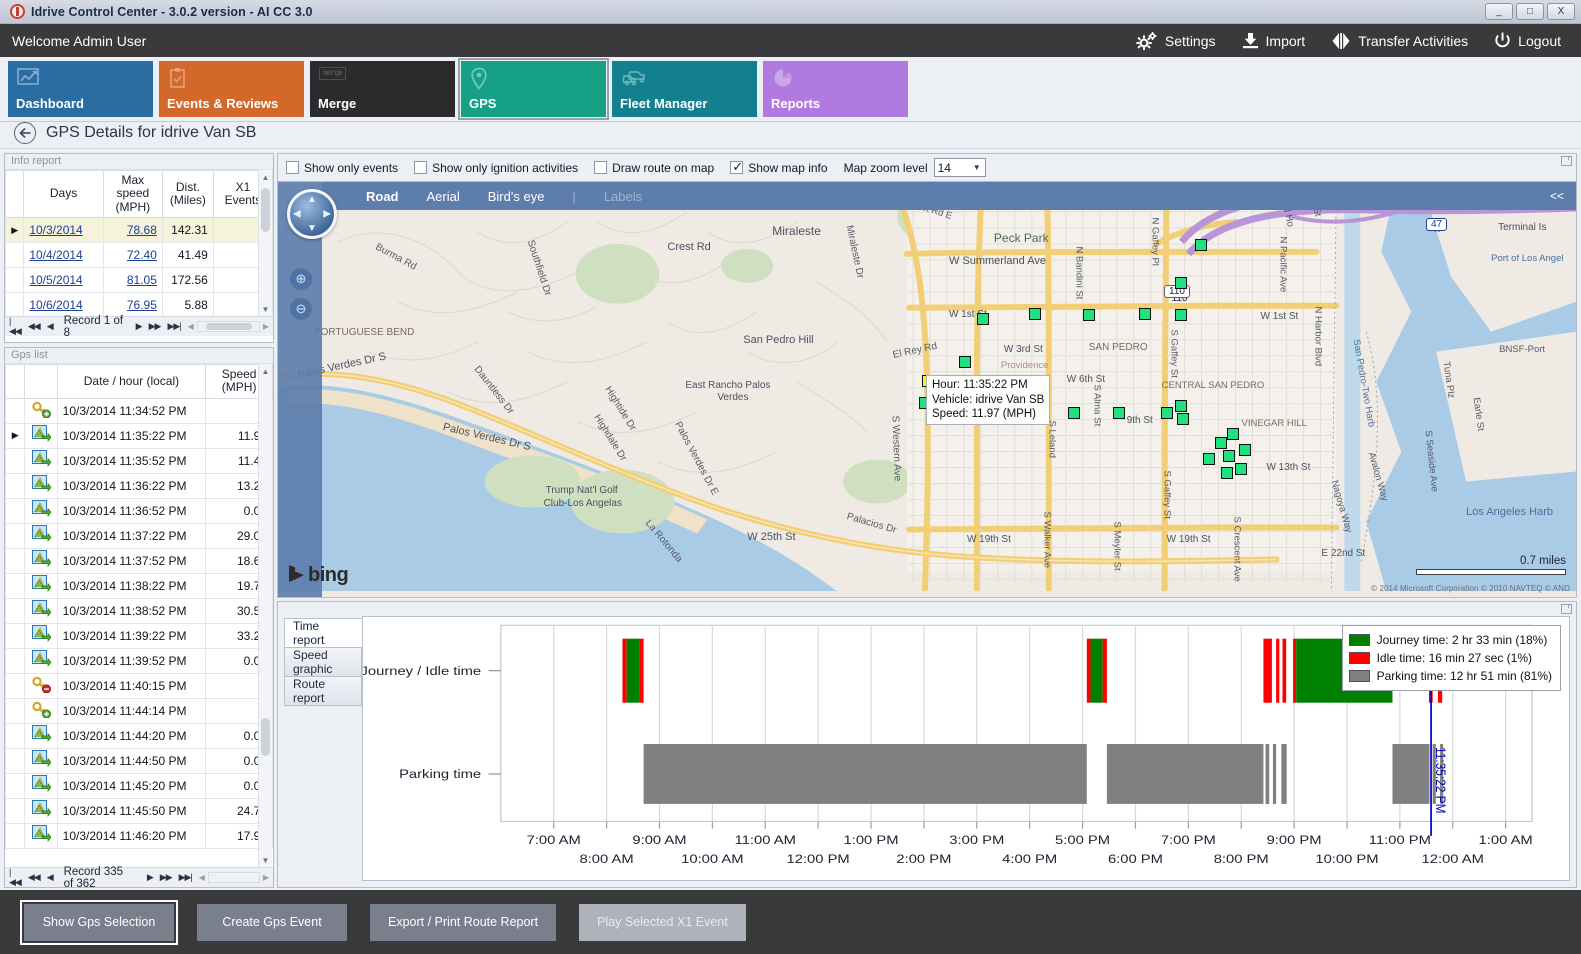 The height and width of the screenshot is (954, 1581). Describe the element at coordinates (50, 877) in the screenshot. I see `prev-record-button: ◀` at that location.